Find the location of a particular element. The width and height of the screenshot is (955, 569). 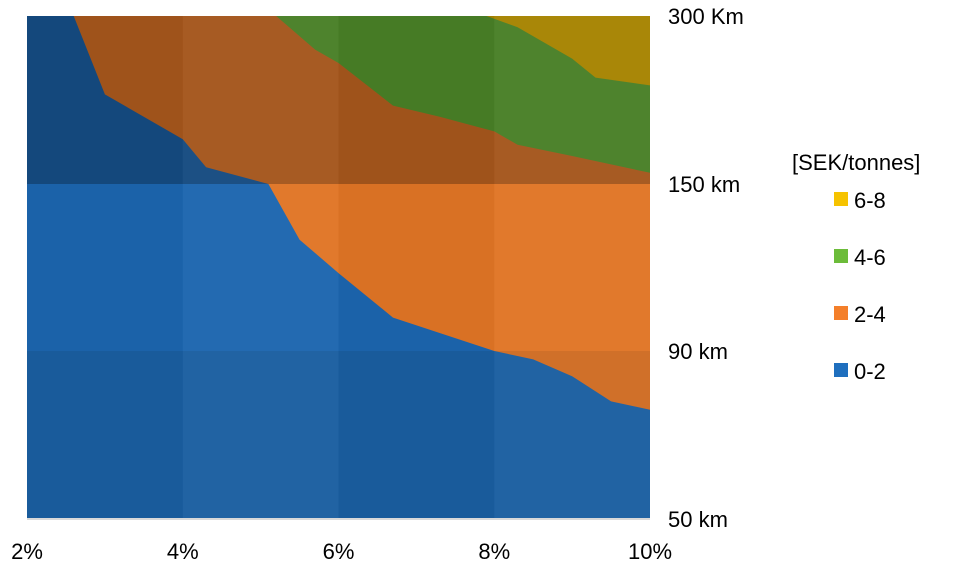

legend-title: [SEK/tonnes] is located at coordinates (856, 162).